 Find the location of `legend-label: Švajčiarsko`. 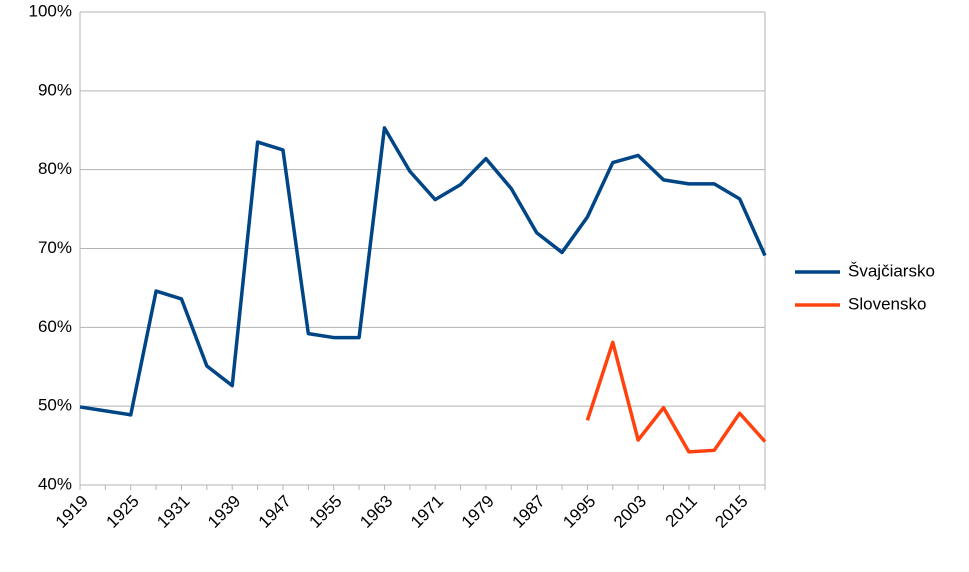

legend-label: Švajčiarsko is located at coordinates (891, 270).